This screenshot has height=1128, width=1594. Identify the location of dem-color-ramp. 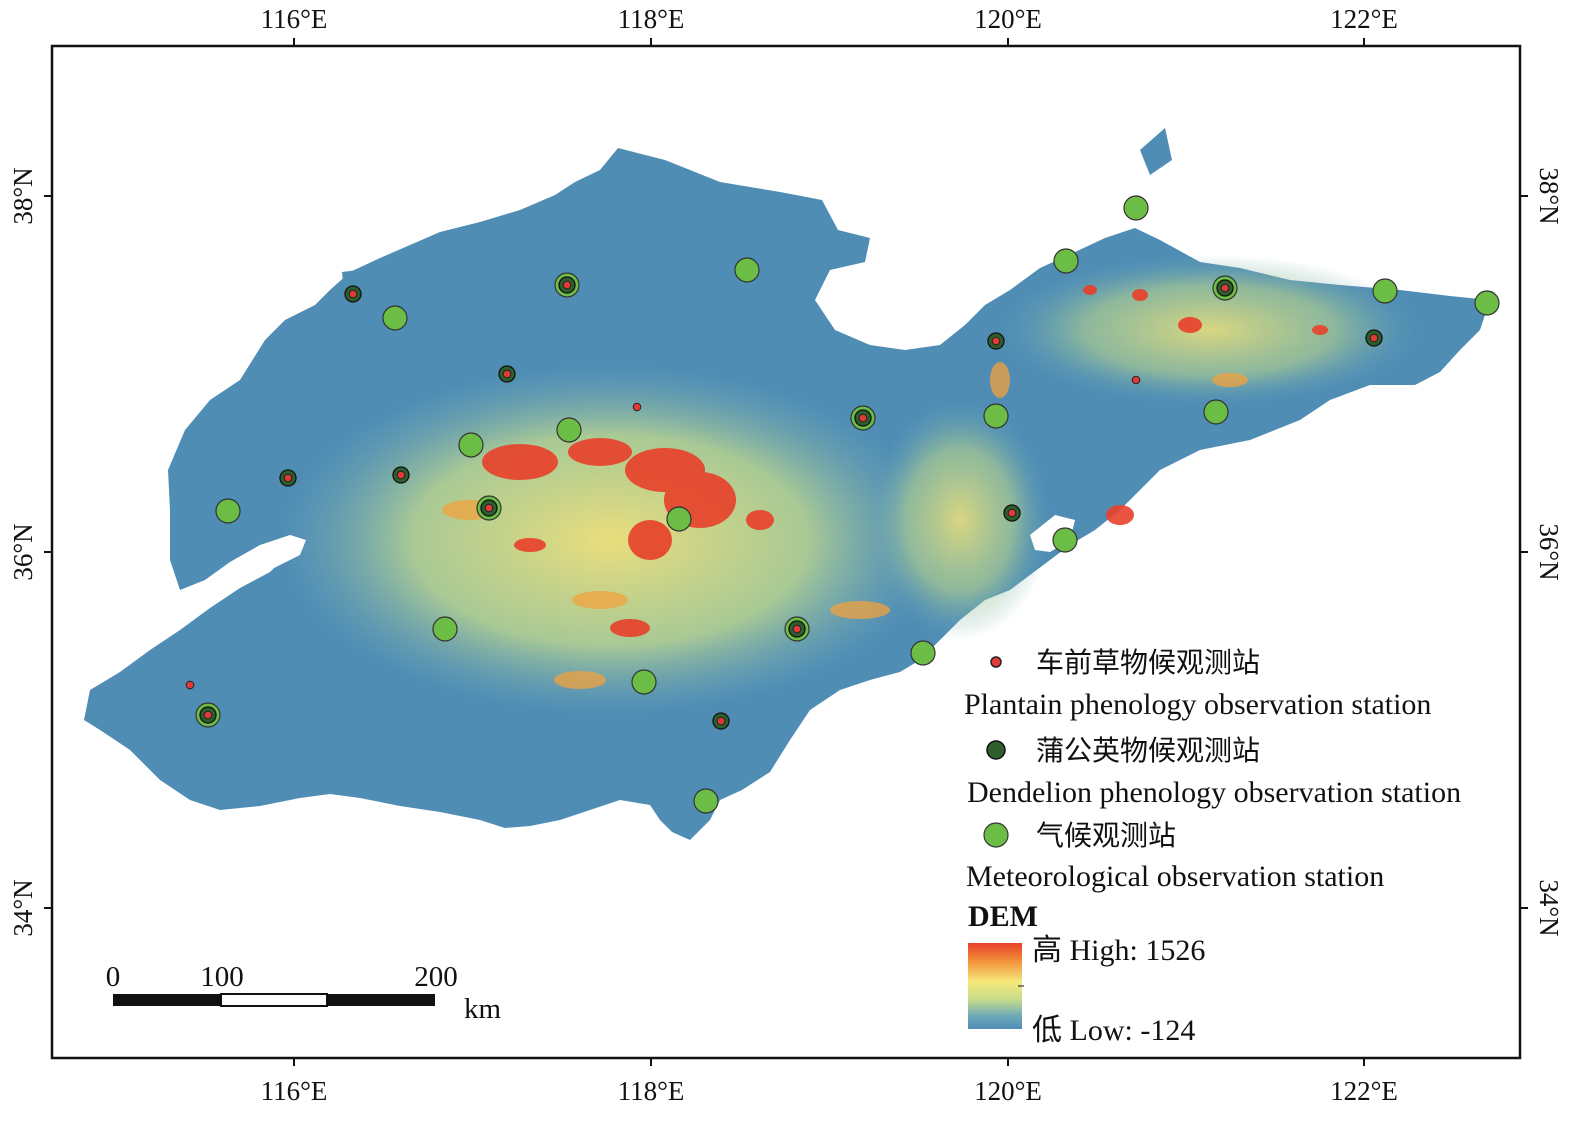
(995, 986).